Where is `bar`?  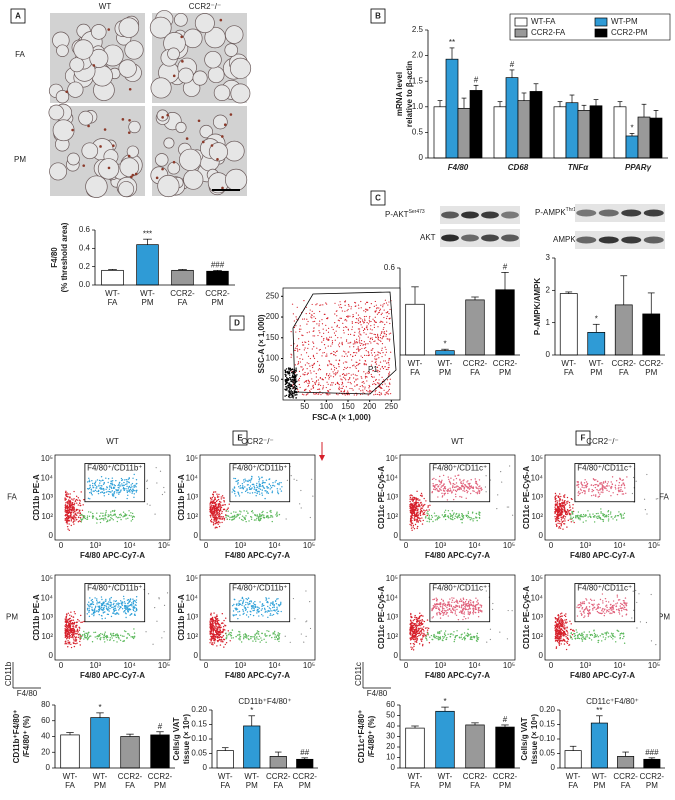
bar is located at coordinates (415, 329).